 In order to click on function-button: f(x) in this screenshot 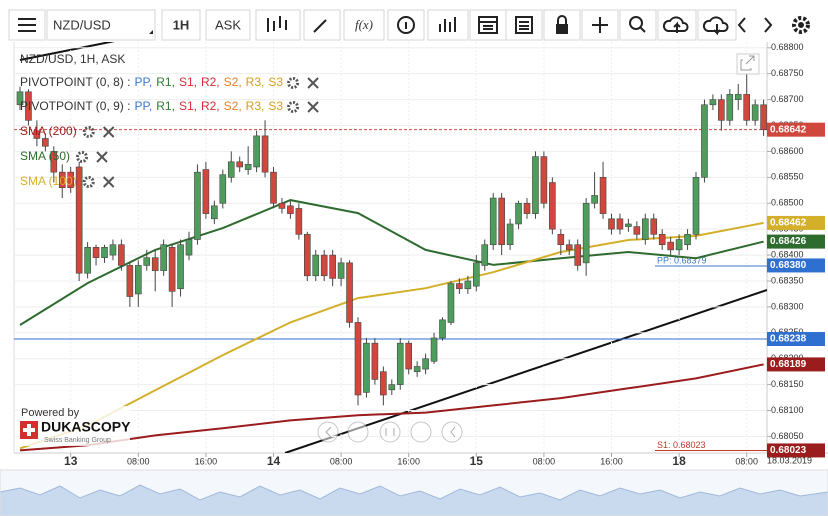, I will do `click(364, 25)`.